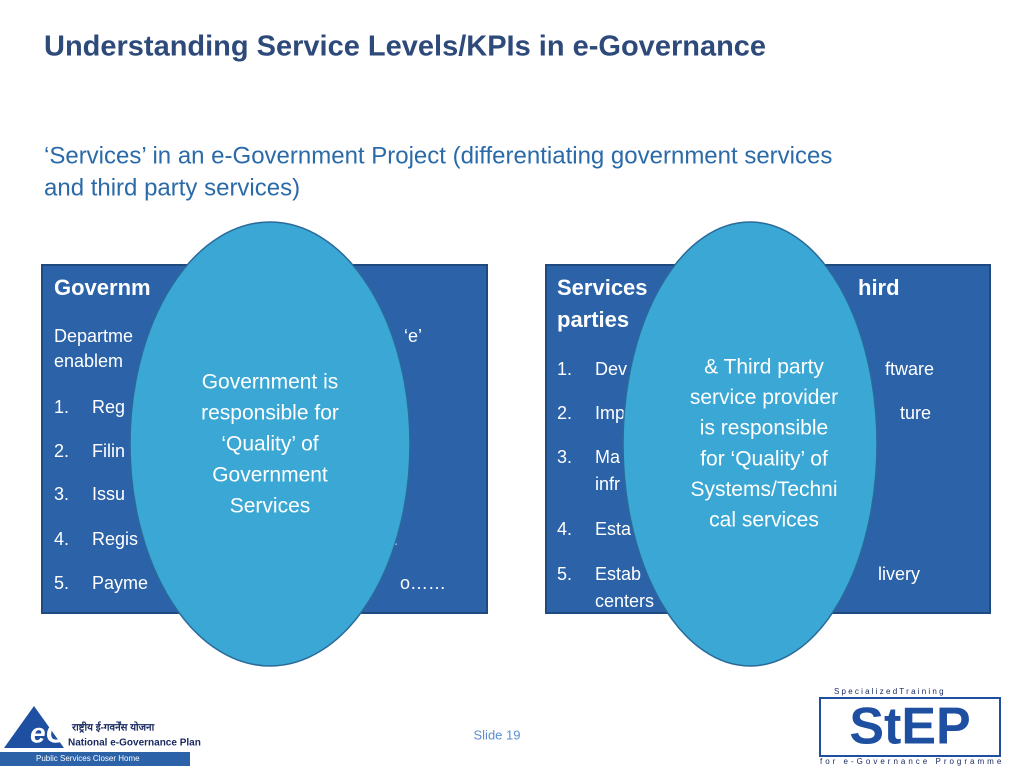 The height and width of the screenshot is (773, 1024). What do you see at coordinates (764, 367) in the screenshot?
I see `oval-text: & Third party` at bounding box center [764, 367].